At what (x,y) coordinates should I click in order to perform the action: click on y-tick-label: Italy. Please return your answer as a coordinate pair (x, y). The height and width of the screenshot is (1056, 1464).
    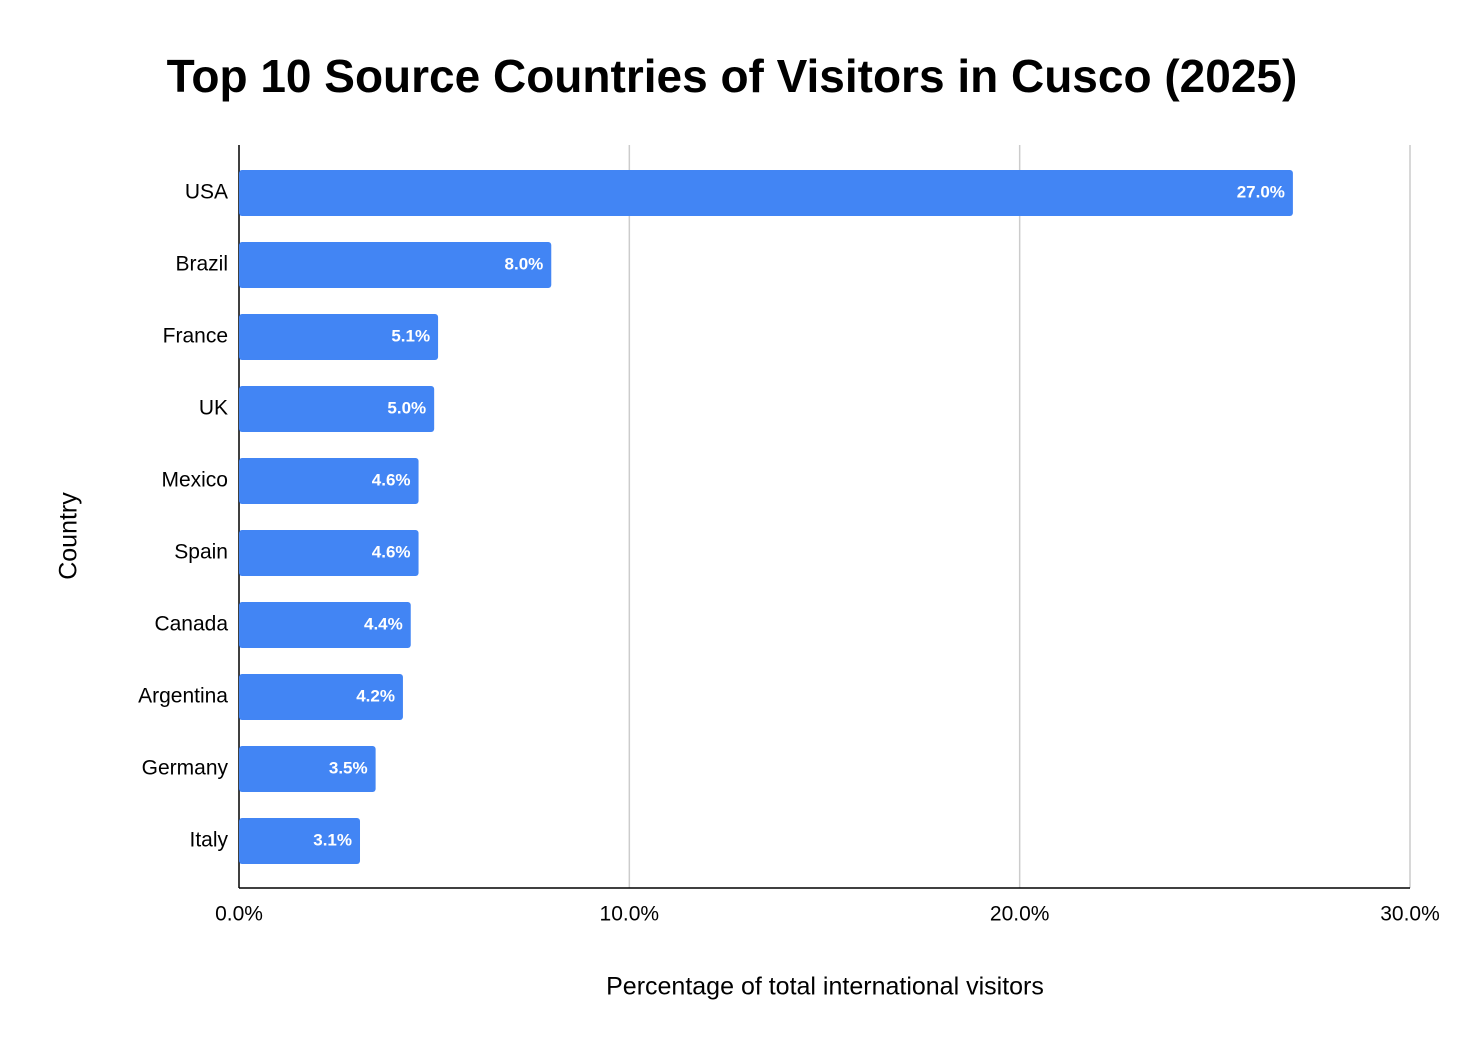
    Looking at the image, I should click on (208, 840).